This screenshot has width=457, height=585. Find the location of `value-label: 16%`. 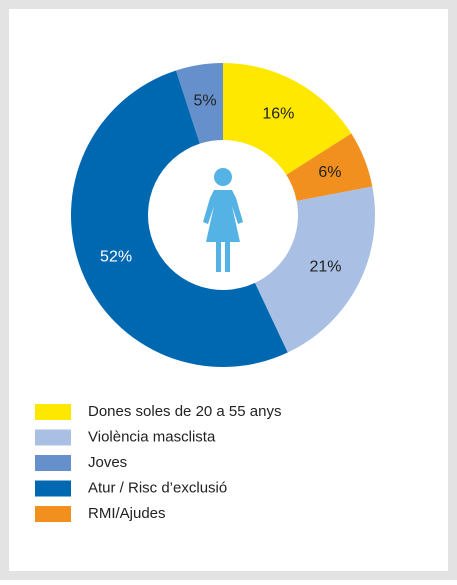

value-label: 16% is located at coordinates (278, 113).